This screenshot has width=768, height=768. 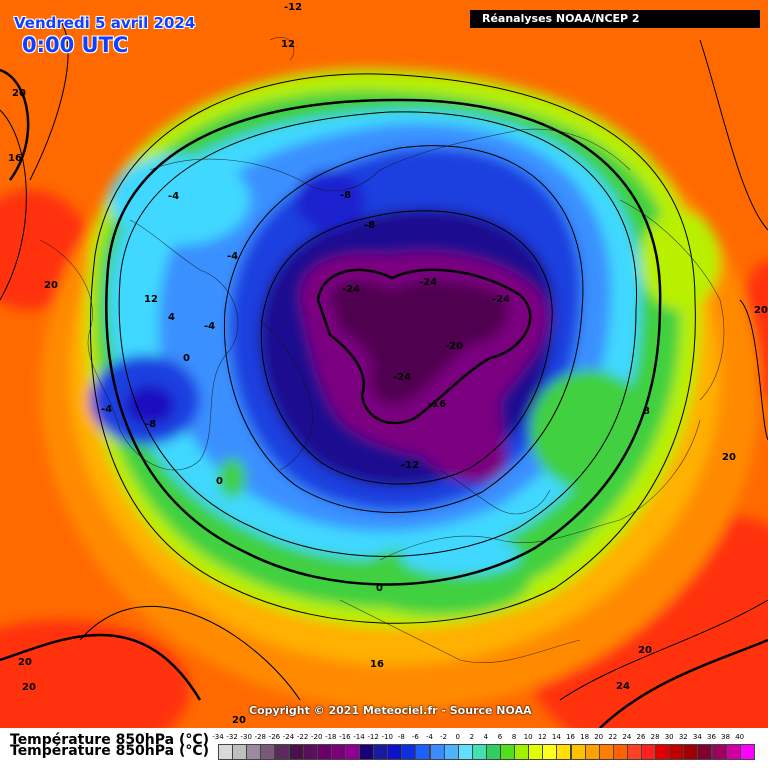 What do you see at coordinates (444, 737) in the screenshot?
I see `legend-tick-label: -2` at bounding box center [444, 737].